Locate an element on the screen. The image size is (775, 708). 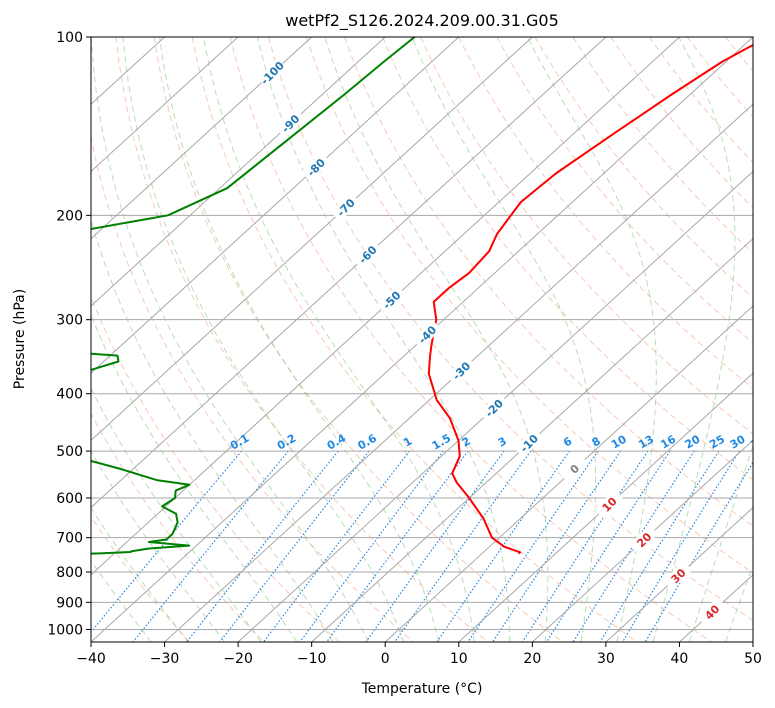
mixing-ratio-label: 0.1 is located at coordinates (239, 442).